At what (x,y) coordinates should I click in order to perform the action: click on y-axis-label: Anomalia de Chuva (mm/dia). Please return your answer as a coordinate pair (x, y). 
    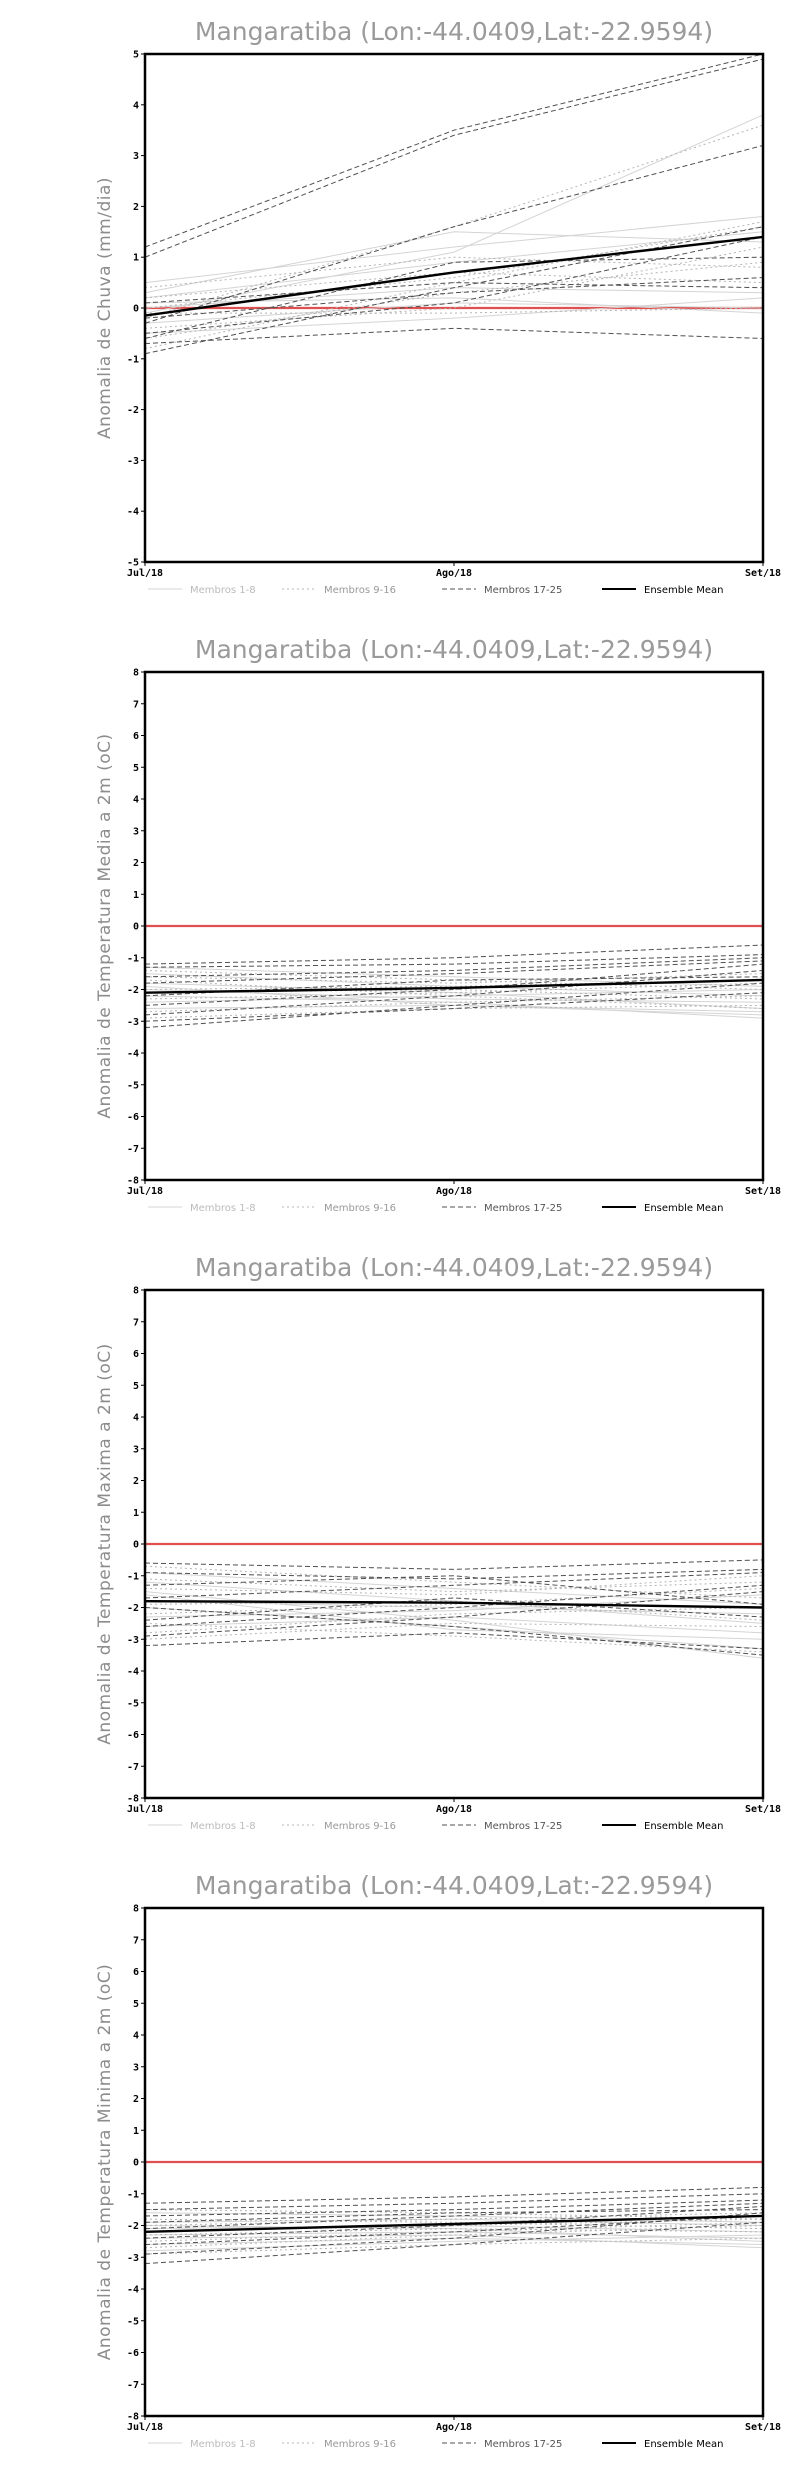
    Looking at the image, I should click on (105, 308).